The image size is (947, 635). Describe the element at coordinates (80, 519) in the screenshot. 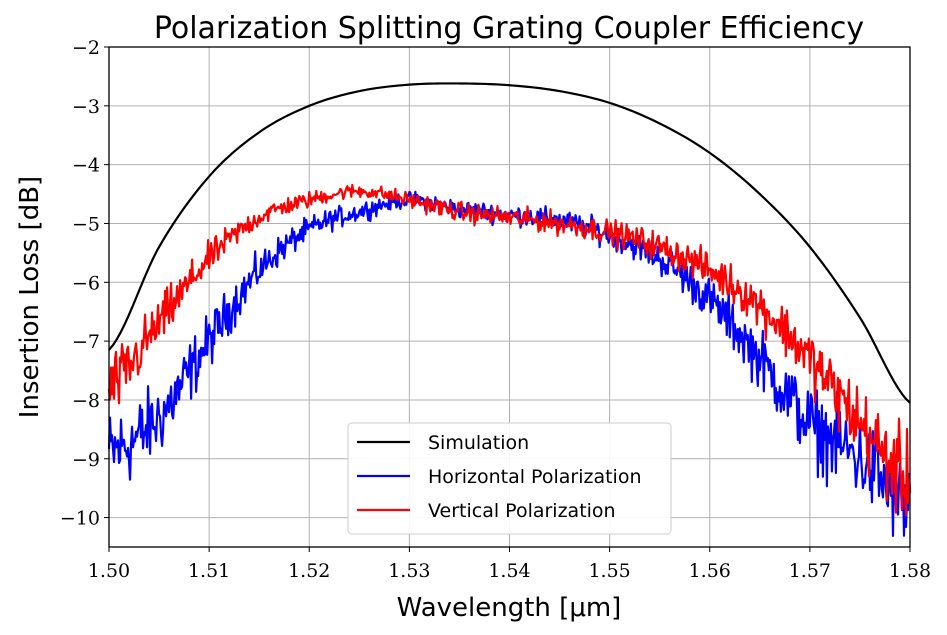

I see `y-tick-label: −10` at that location.